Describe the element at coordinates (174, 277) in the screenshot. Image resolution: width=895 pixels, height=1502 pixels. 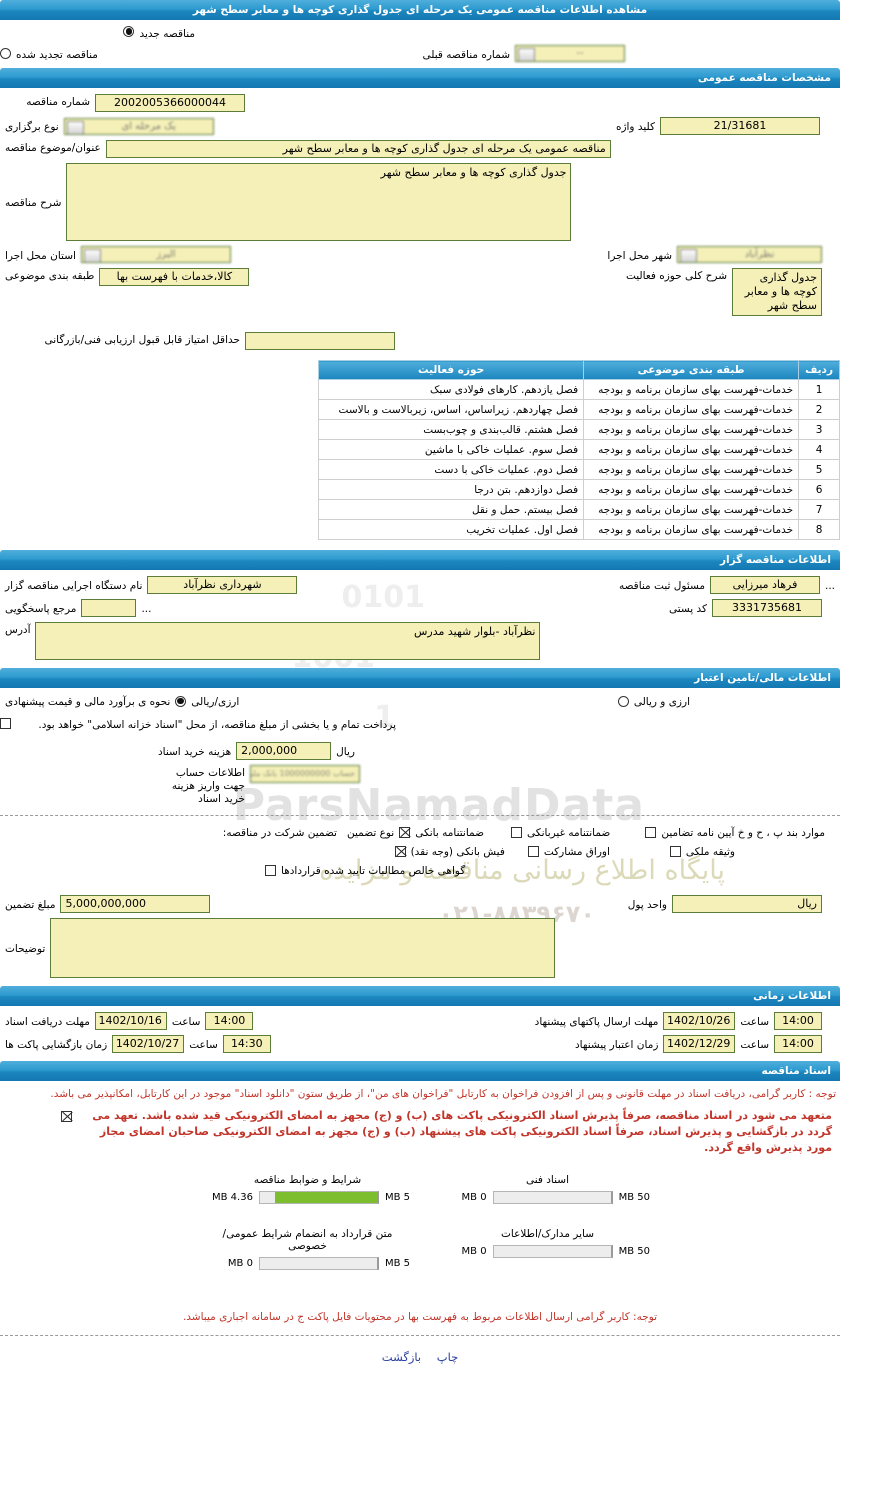
I see `category-field: کالا،خدمات با فهرست بها` at that location.